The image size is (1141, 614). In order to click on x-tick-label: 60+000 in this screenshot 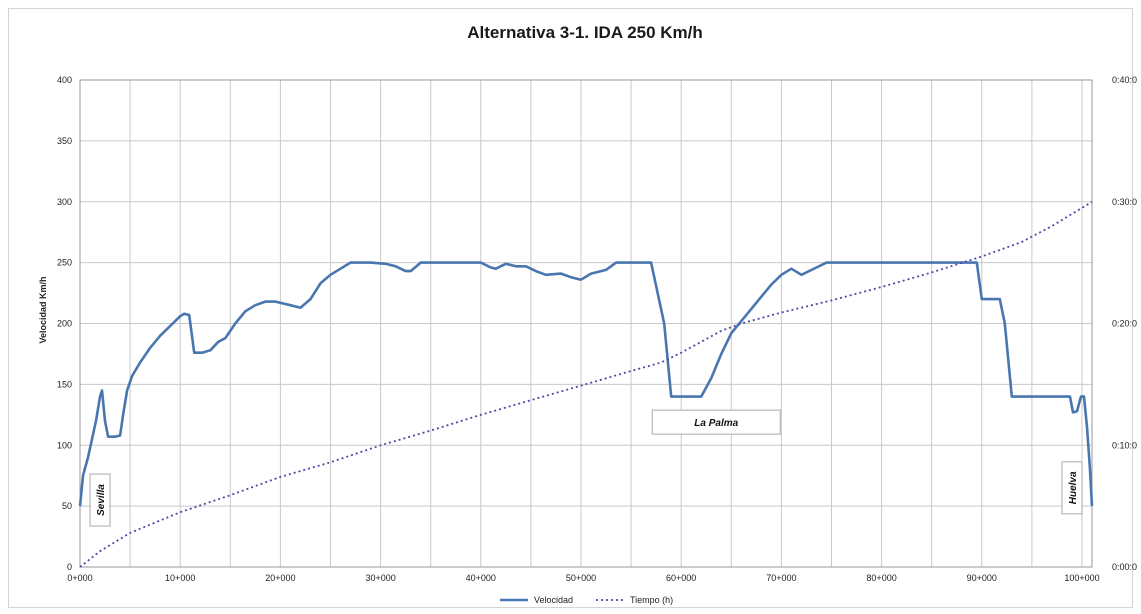, I will do `click(681, 578)`.